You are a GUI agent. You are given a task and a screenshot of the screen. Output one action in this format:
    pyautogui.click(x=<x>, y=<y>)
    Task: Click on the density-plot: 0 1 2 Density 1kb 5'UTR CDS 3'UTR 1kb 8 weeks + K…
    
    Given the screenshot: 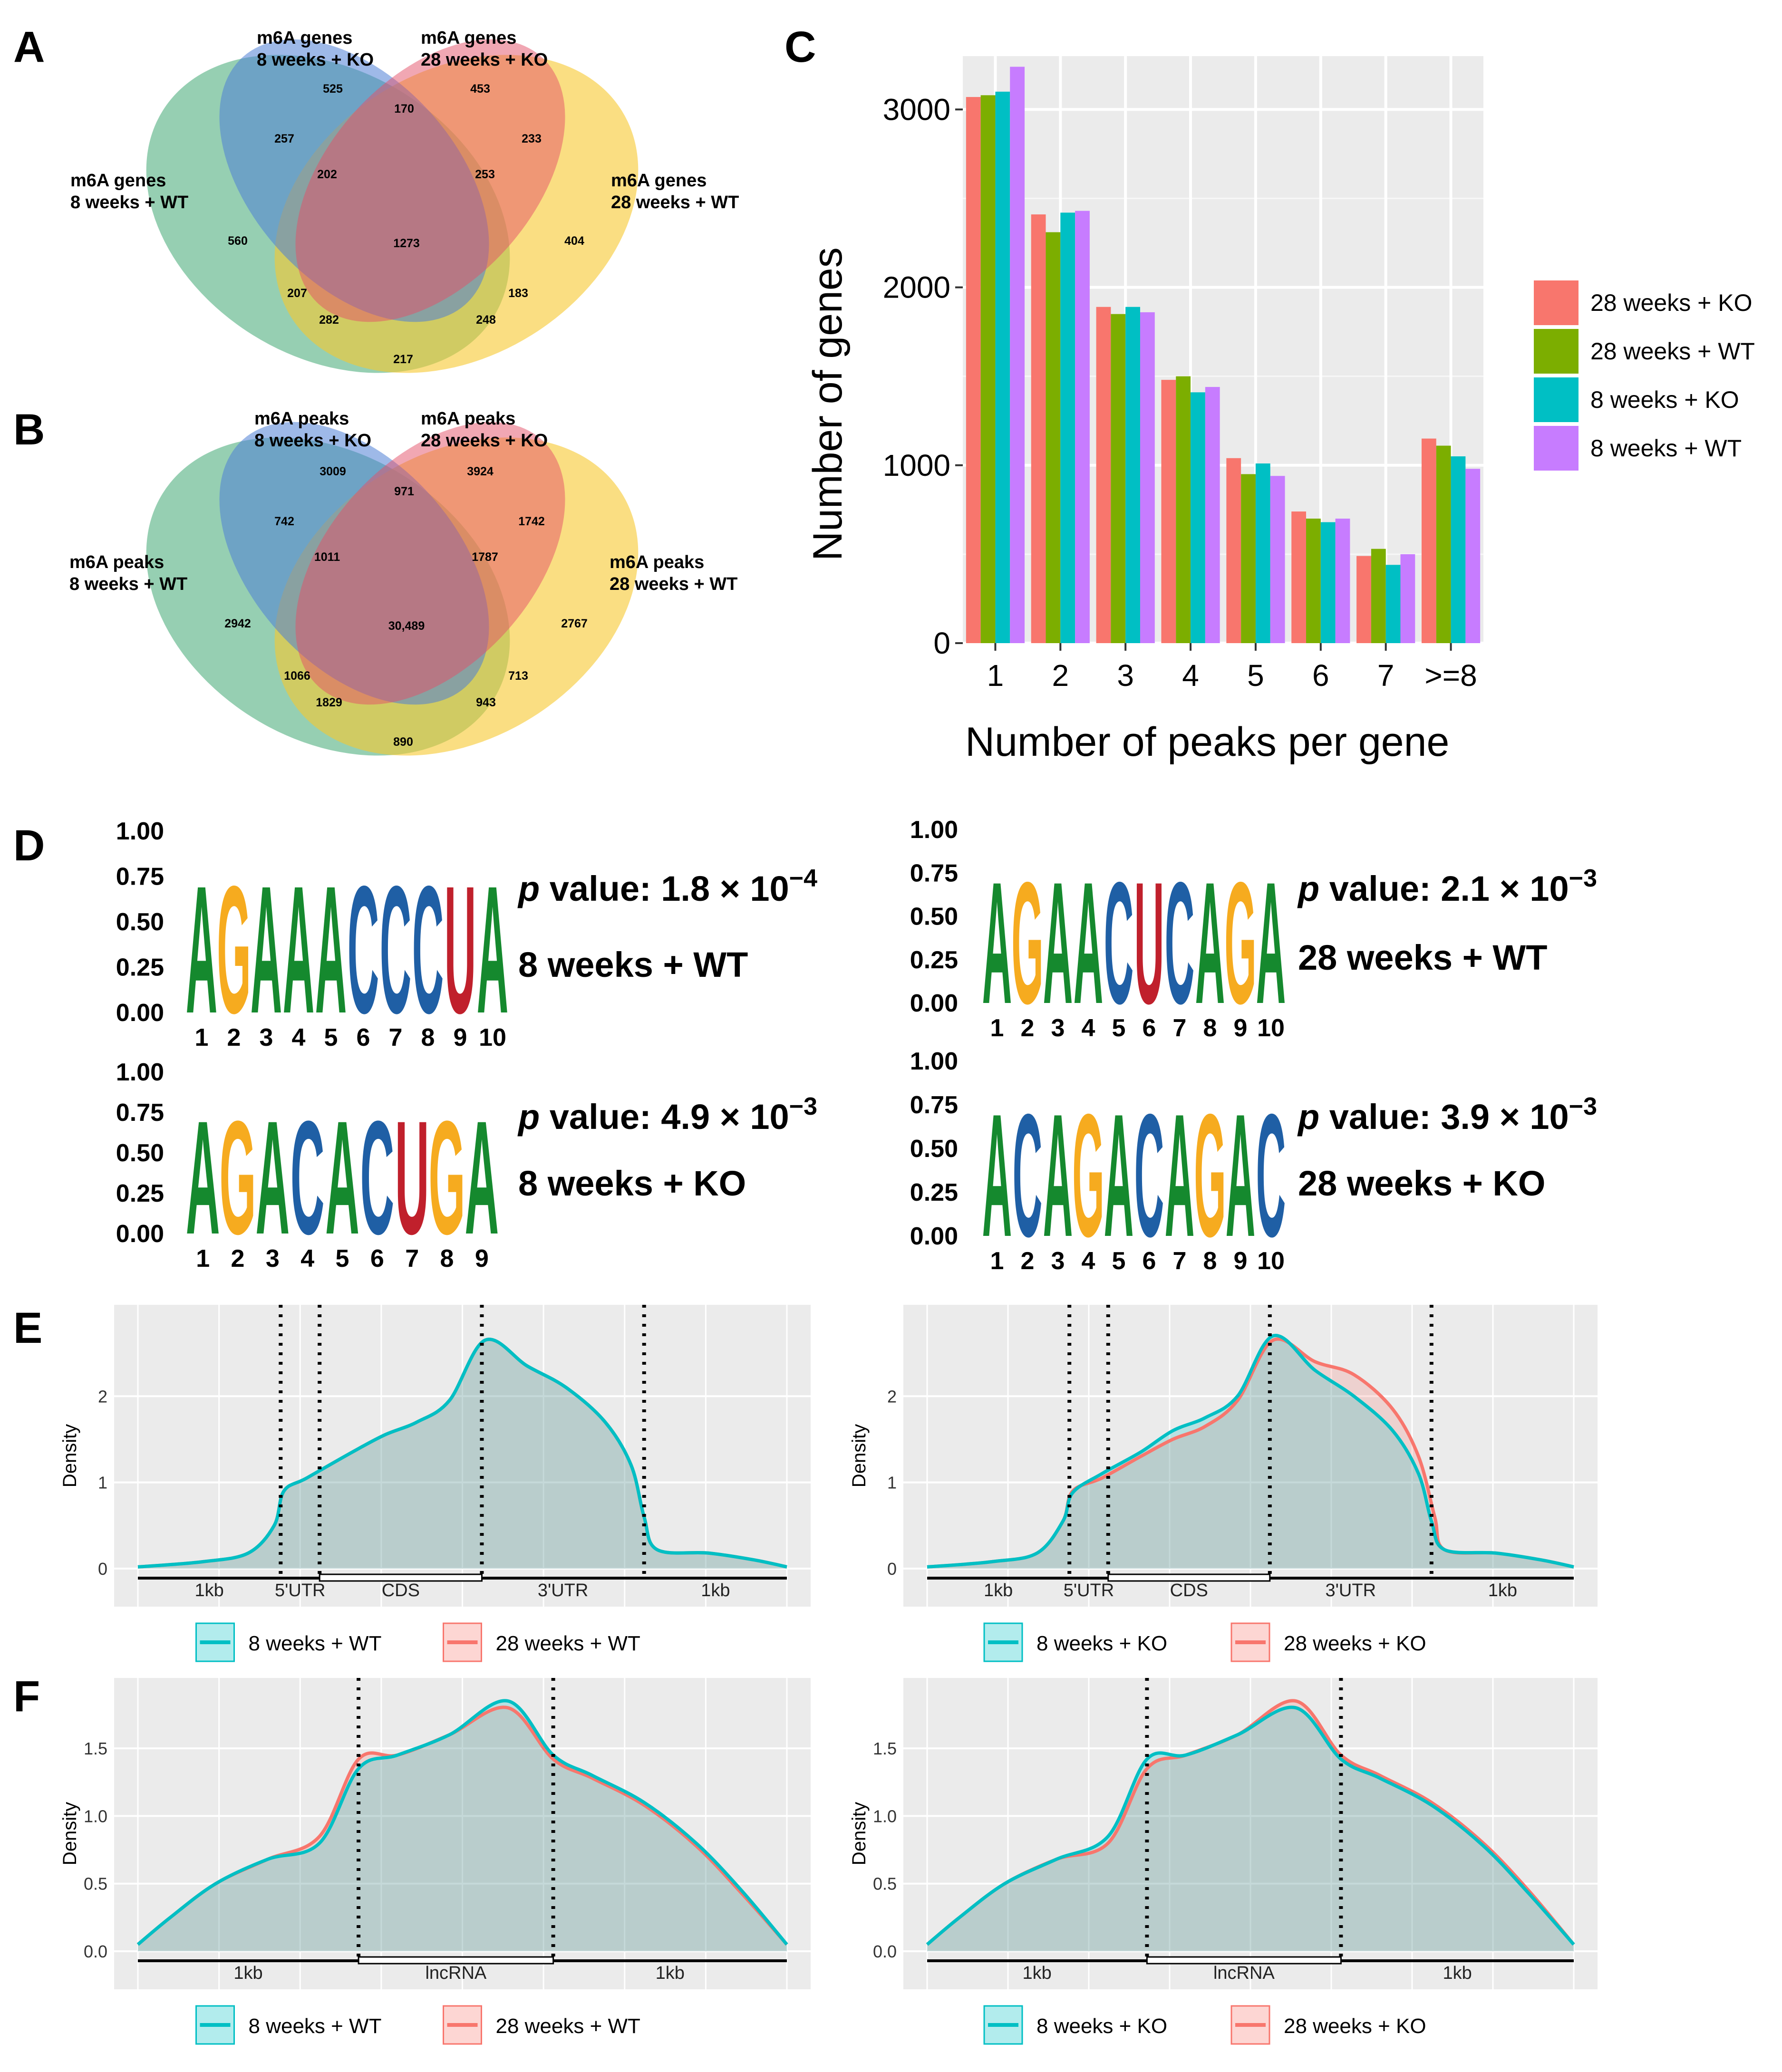 What is the action you would take?
    pyautogui.click(x=1223, y=1483)
    